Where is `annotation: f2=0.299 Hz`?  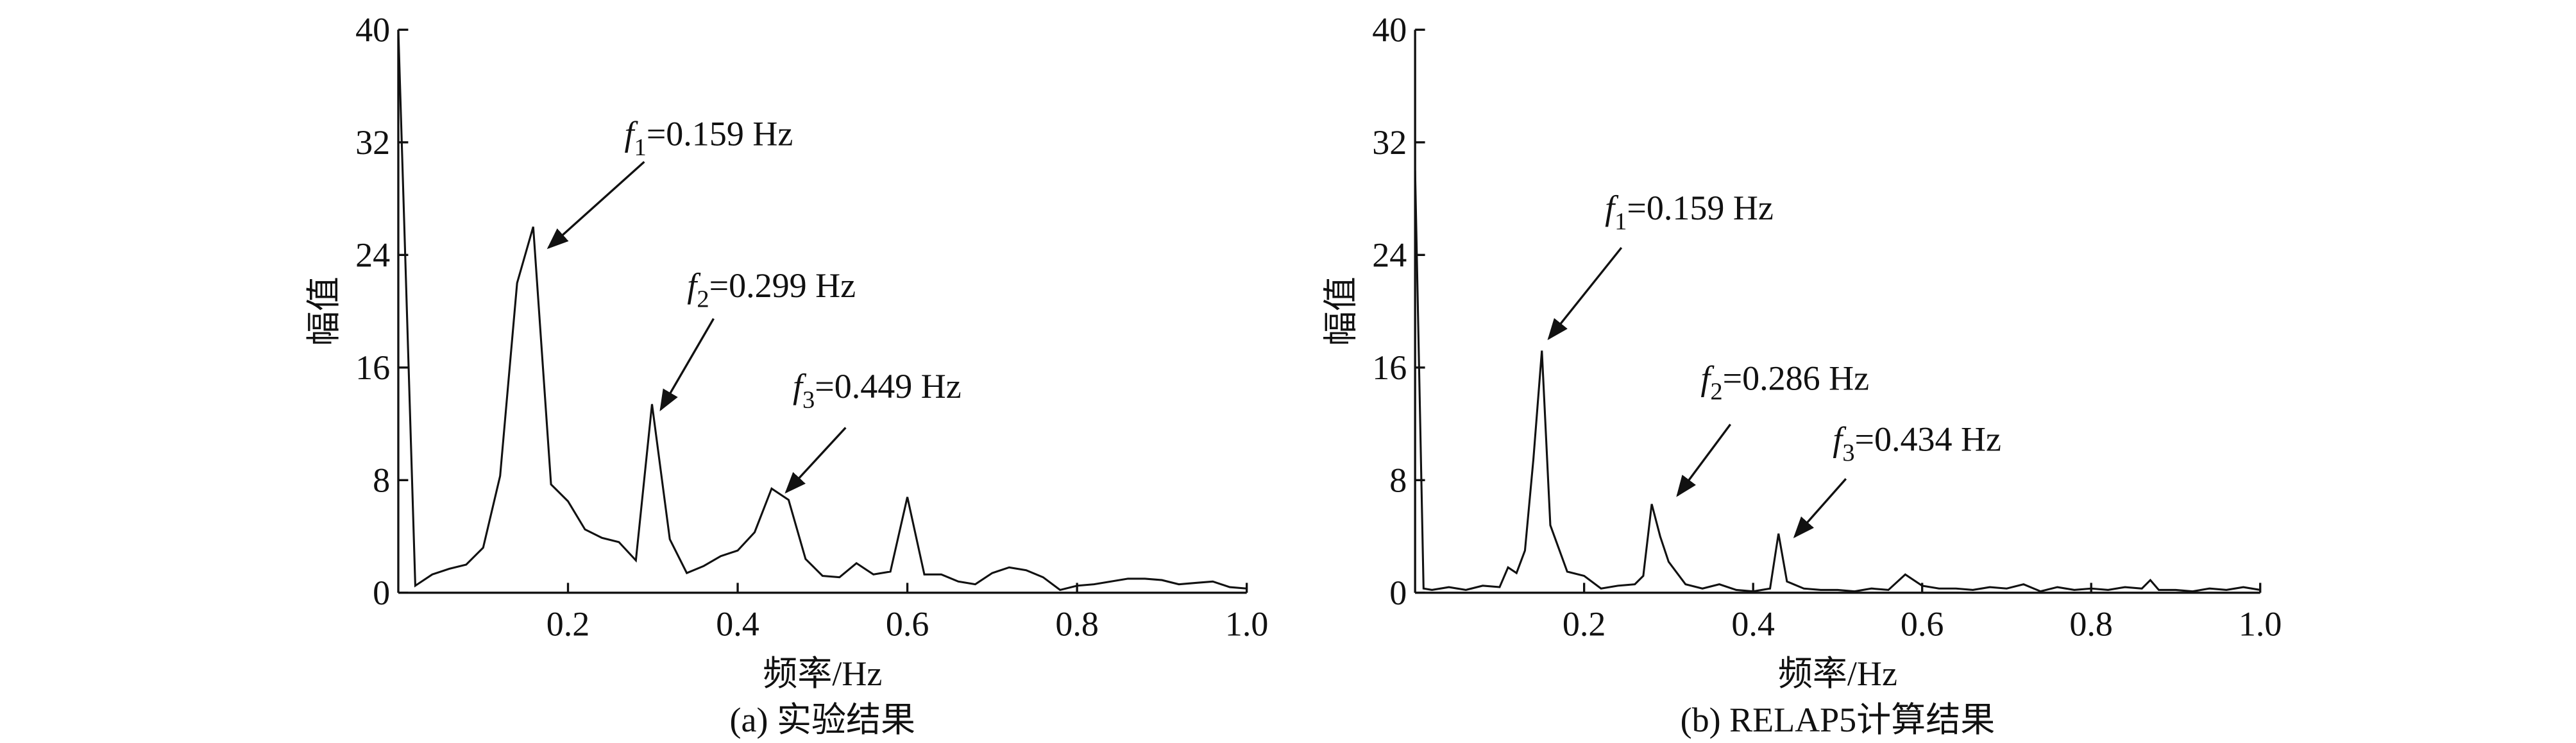
annotation: f2=0.299 Hz is located at coordinates (771, 289).